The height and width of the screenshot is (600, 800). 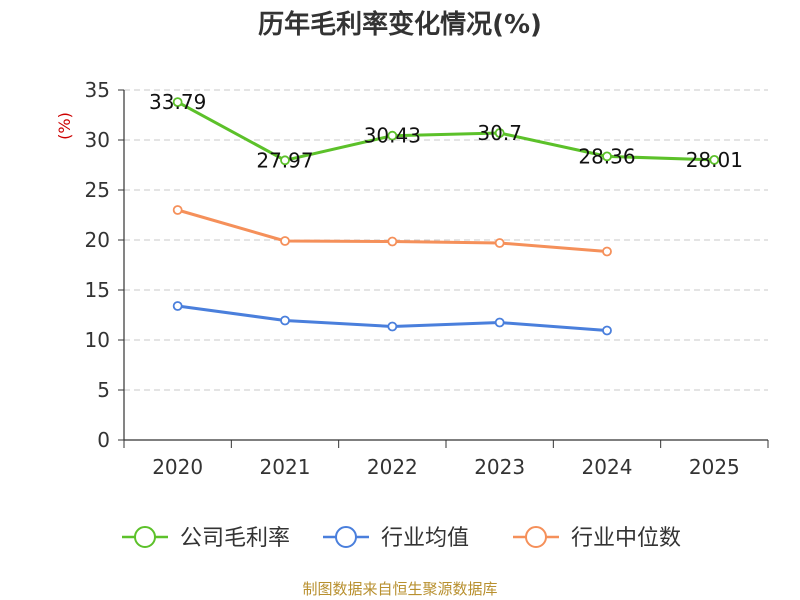 I want to click on data-labels: 33.79 27.97 30.43 30.7 28.36 28.01, so click(x=446, y=131).